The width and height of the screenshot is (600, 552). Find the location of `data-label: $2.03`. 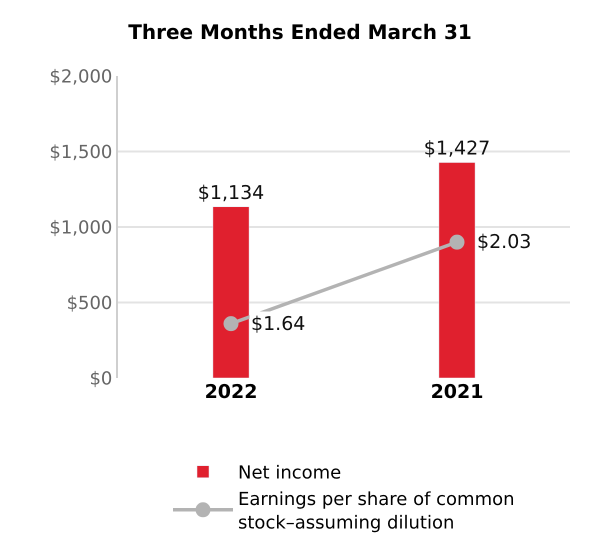

data-label: $2.03 is located at coordinates (504, 242).